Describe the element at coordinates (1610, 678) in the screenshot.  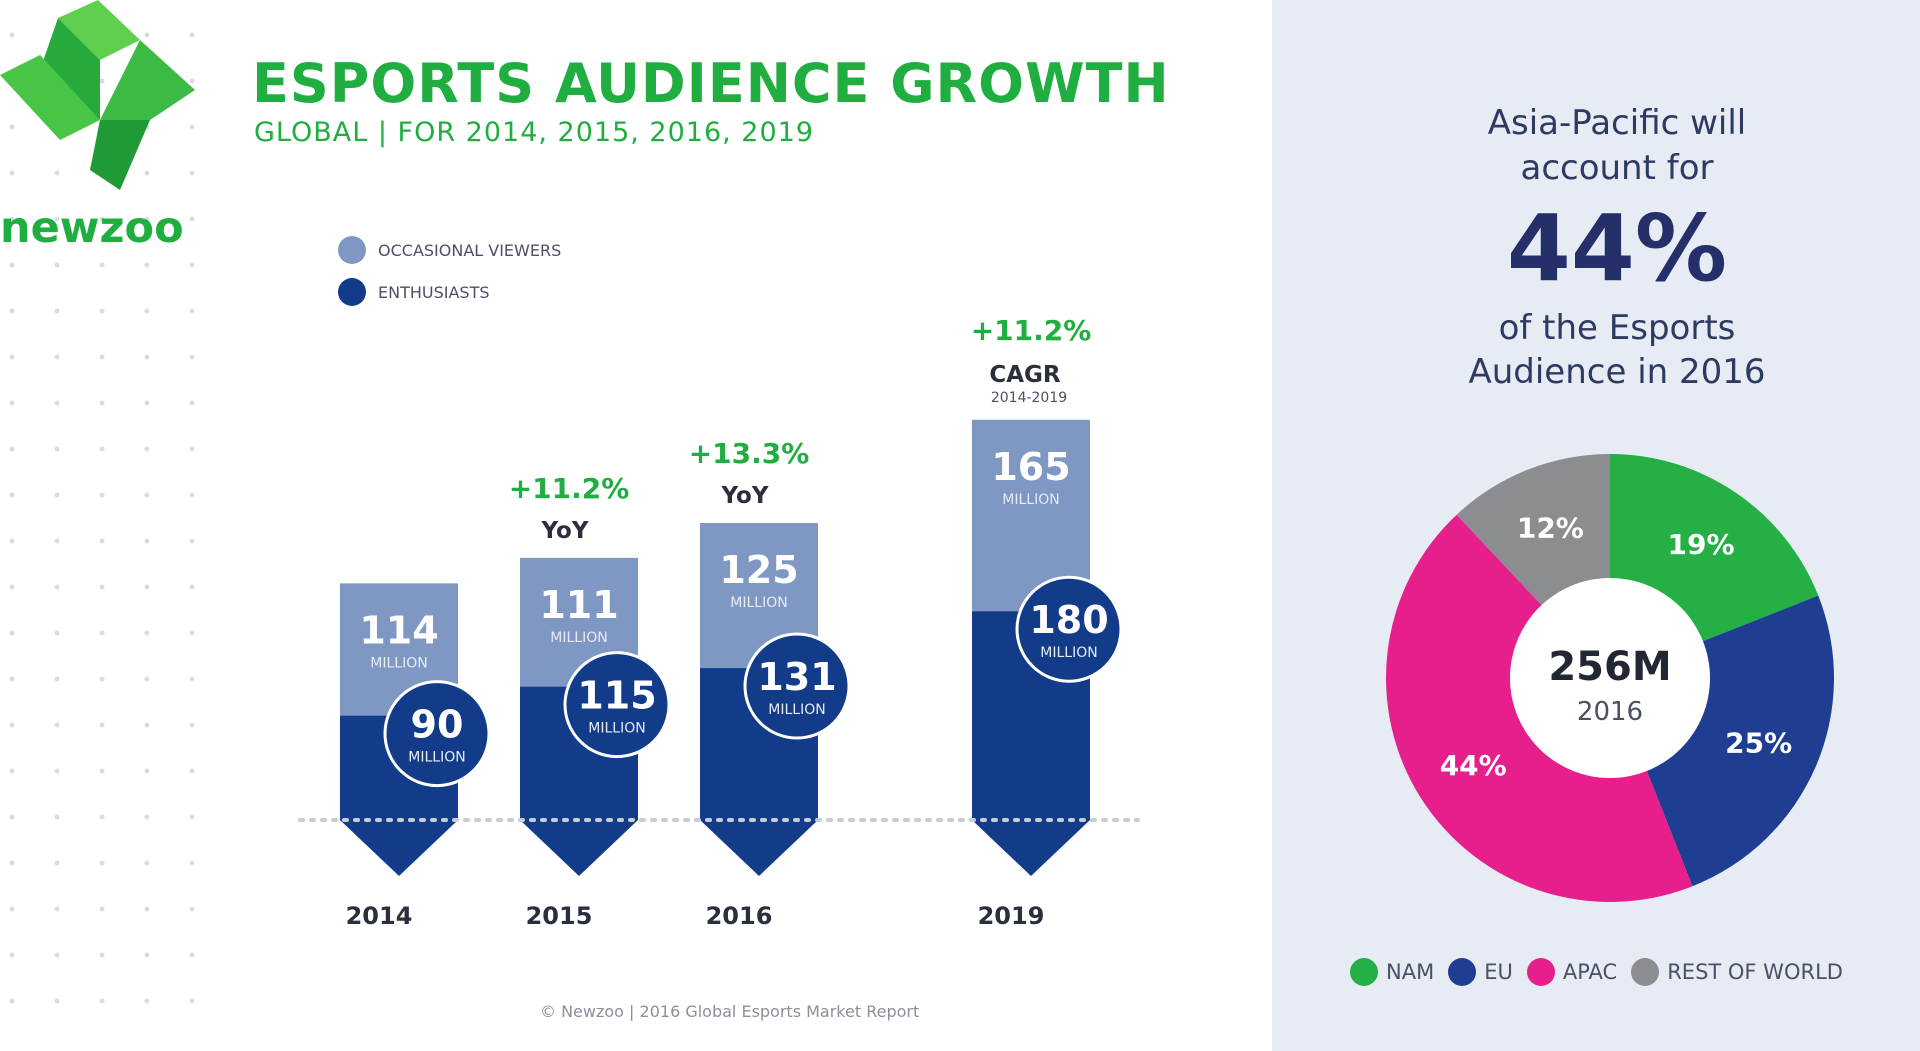
I see `regional-share-donut-chart: 19% 25% 44% 12% 256M 2016` at that location.